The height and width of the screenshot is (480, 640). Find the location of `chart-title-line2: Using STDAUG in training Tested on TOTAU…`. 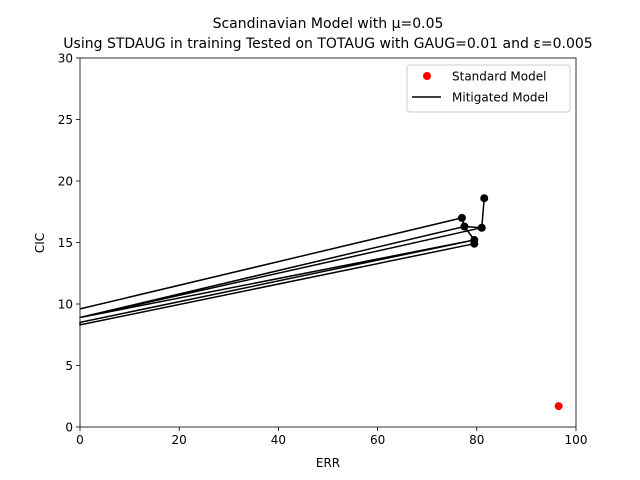

chart-title-line2: Using STDAUG in training Tested on TOTAU… is located at coordinates (327, 44).